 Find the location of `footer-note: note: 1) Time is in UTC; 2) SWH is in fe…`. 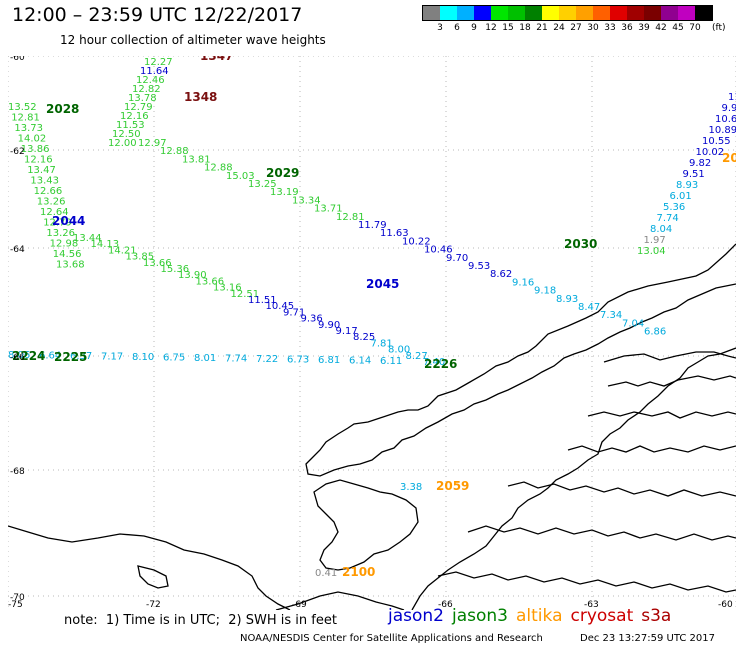

footer-note: note: 1) Time is in UTC; 2) SWH is in fe… is located at coordinates (200, 620).